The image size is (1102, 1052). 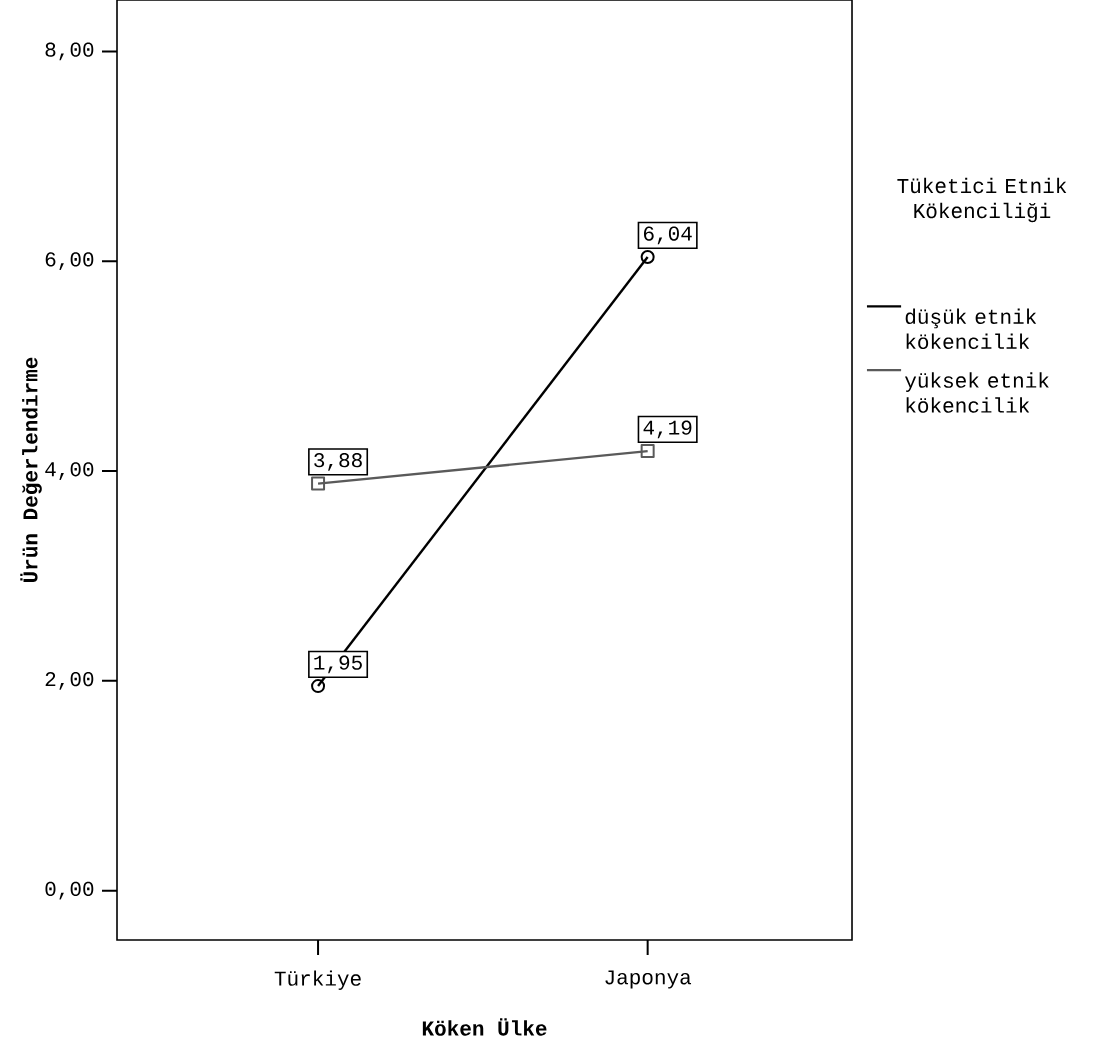 I want to click on x-tick-label: Japonya, so click(x=648, y=979).